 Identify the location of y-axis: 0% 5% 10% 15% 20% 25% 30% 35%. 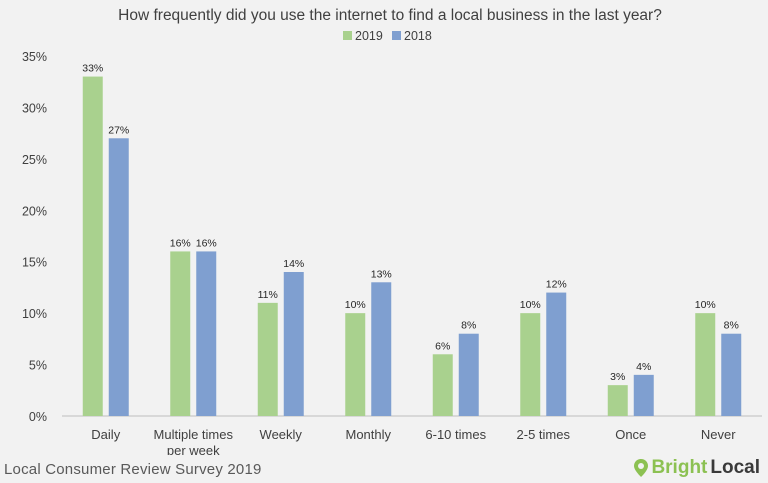
(34, 237).